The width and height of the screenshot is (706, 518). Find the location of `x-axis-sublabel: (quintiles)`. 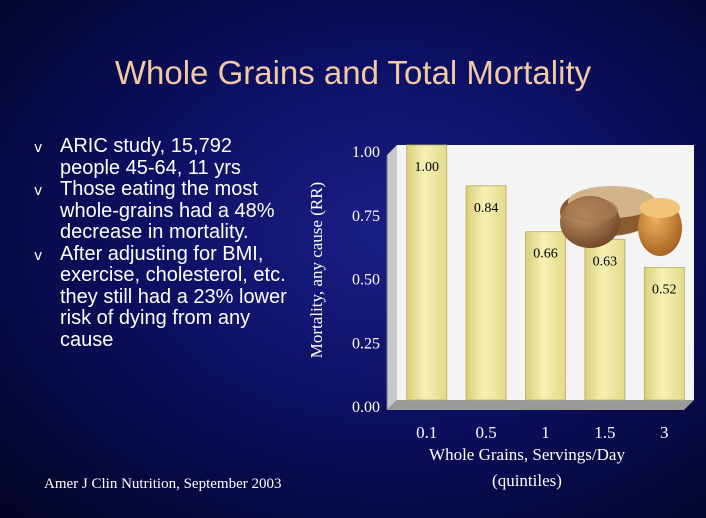

x-axis-sublabel: (quintiles) is located at coordinates (527, 480).